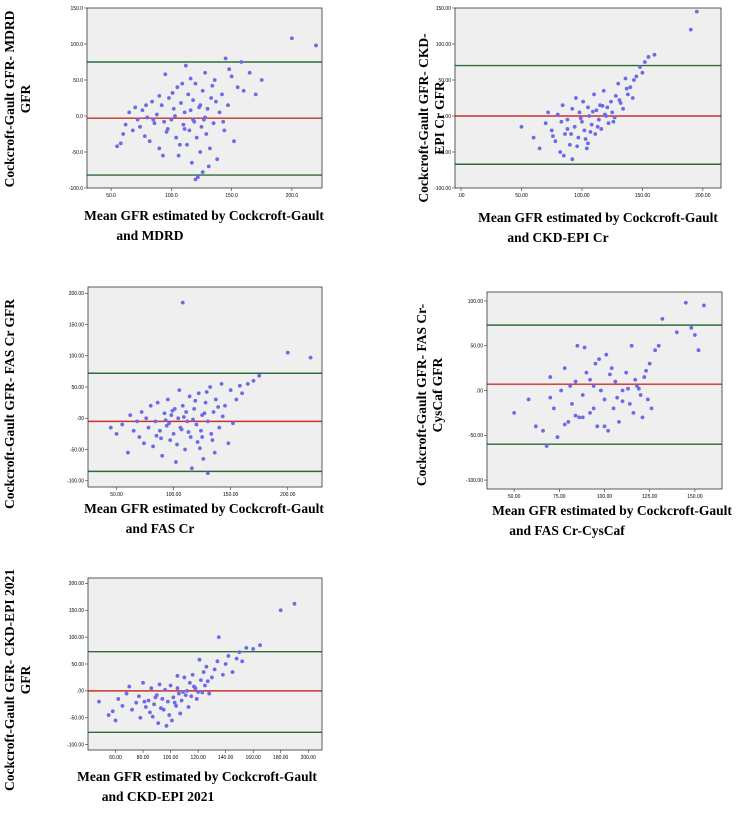  What do you see at coordinates (514, 497) in the screenshot?
I see `x-tick-label: 50.00` at bounding box center [514, 497].